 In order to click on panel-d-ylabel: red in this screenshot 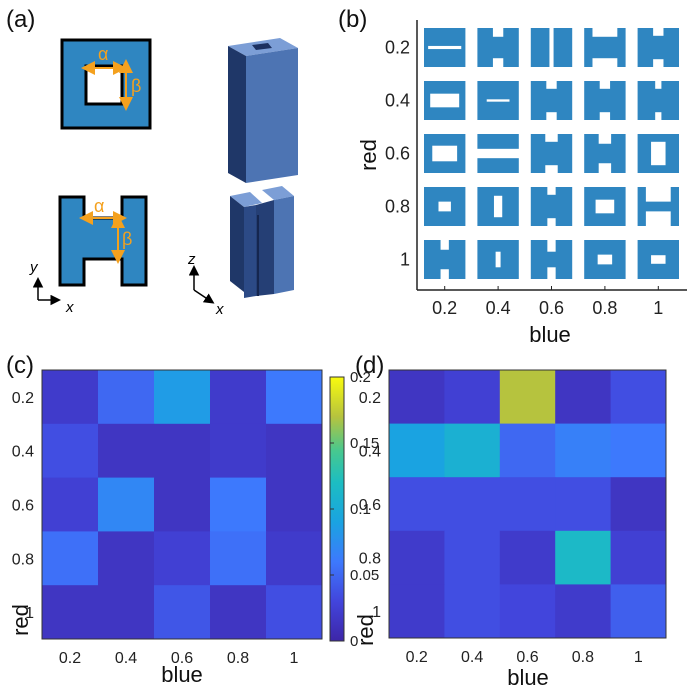, I will do `click(365, 630)`.